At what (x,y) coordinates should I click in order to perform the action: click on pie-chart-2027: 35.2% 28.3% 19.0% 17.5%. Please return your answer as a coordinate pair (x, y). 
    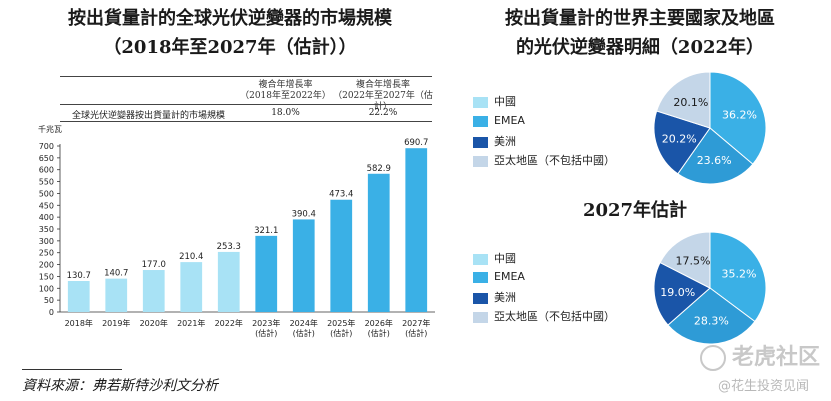
    Looking at the image, I should click on (710, 288).